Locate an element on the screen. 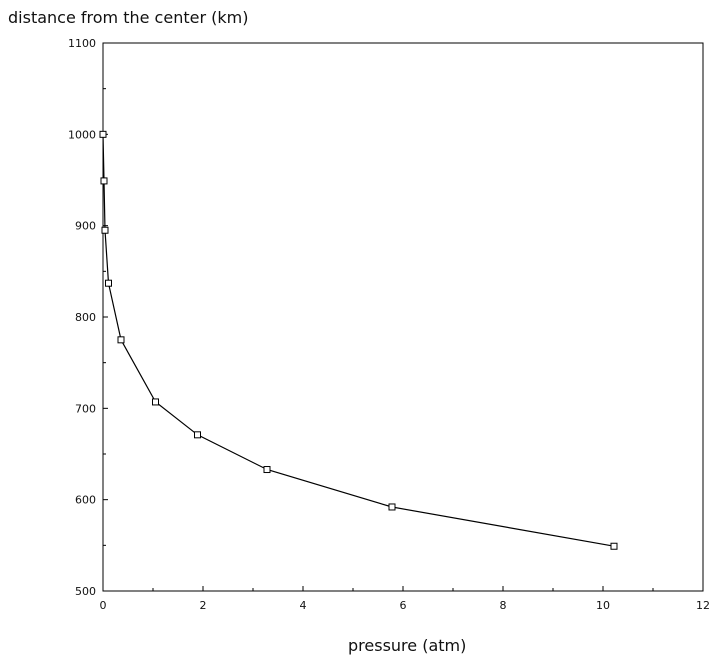 Image resolution: width=711 pixels, height=659 pixels. y-tick-label: 500 is located at coordinates (85, 591).